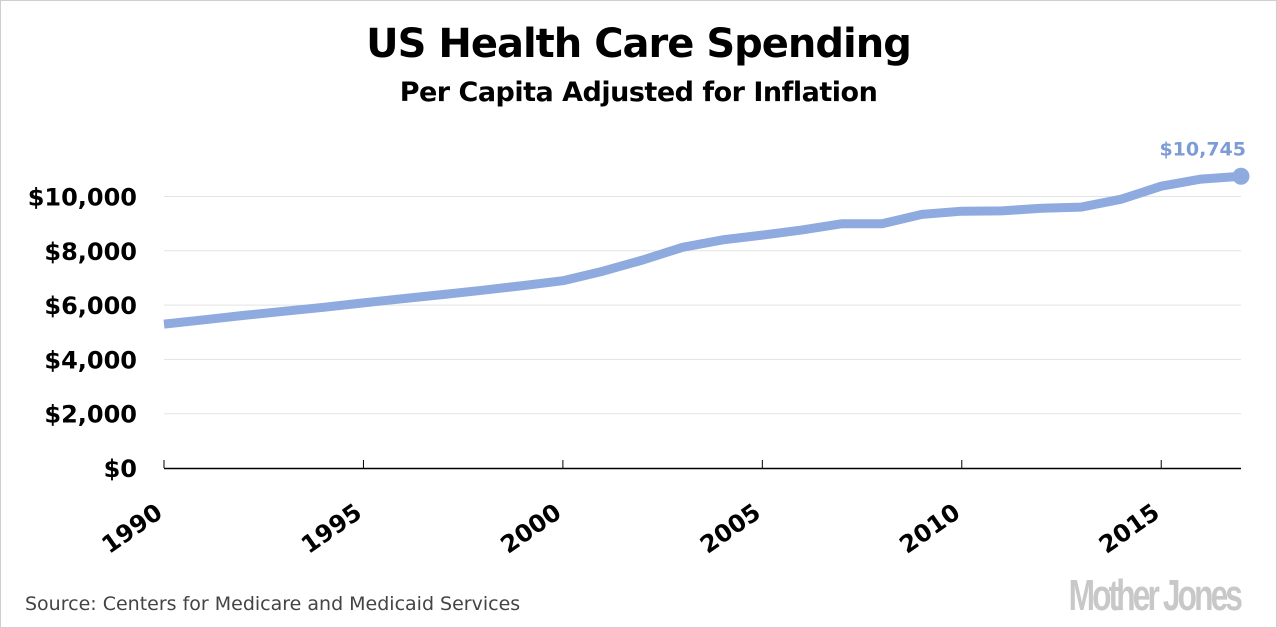 This screenshot has height=628, width=1277. What do you see at coordinates (90, 306) in the screenshot?
I see `y-tick-label: $6,000` at bounding box center [90, 306].